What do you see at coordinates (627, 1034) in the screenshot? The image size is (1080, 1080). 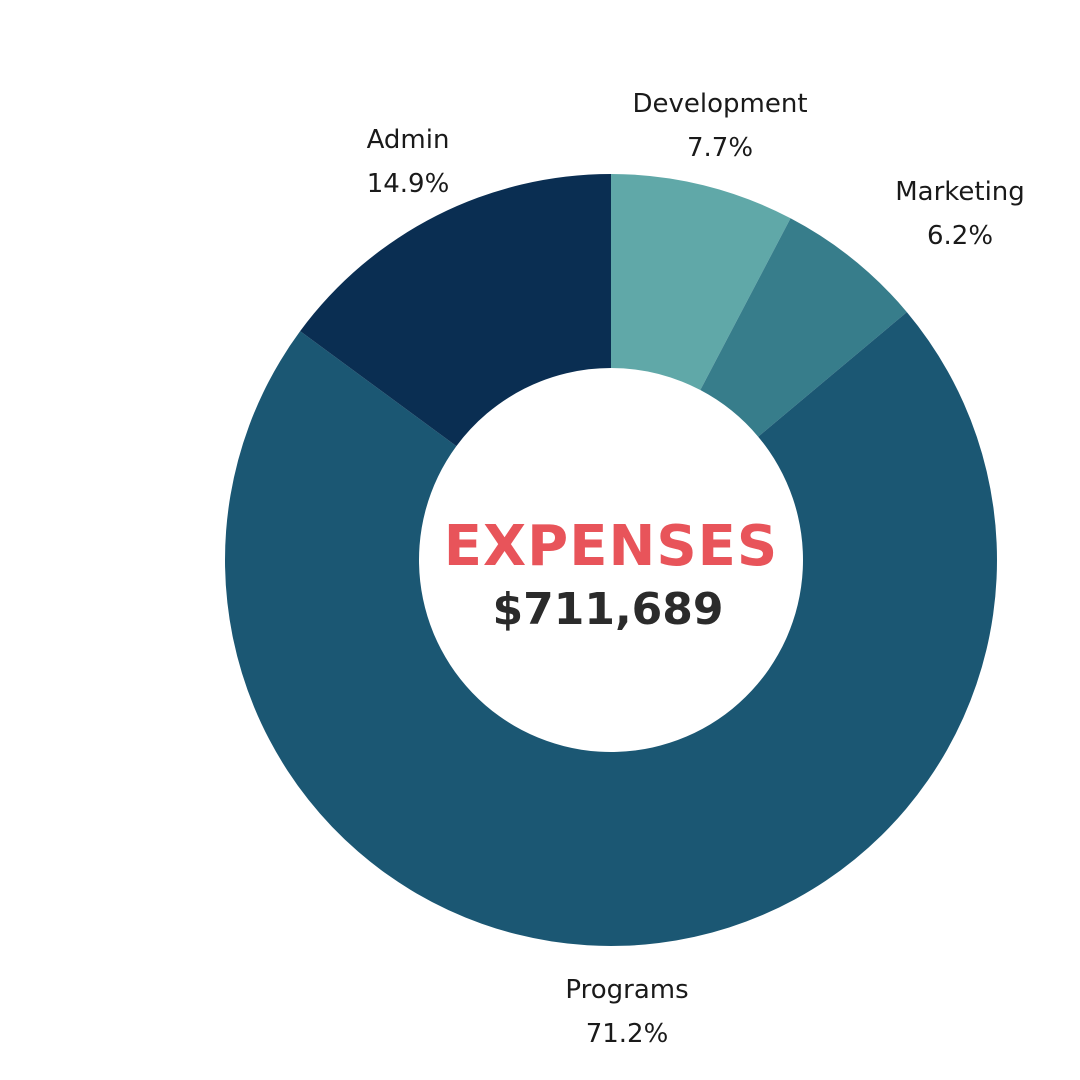 I see `slice-percent-programs: 71.2%` at bounding box center [627, 1034].